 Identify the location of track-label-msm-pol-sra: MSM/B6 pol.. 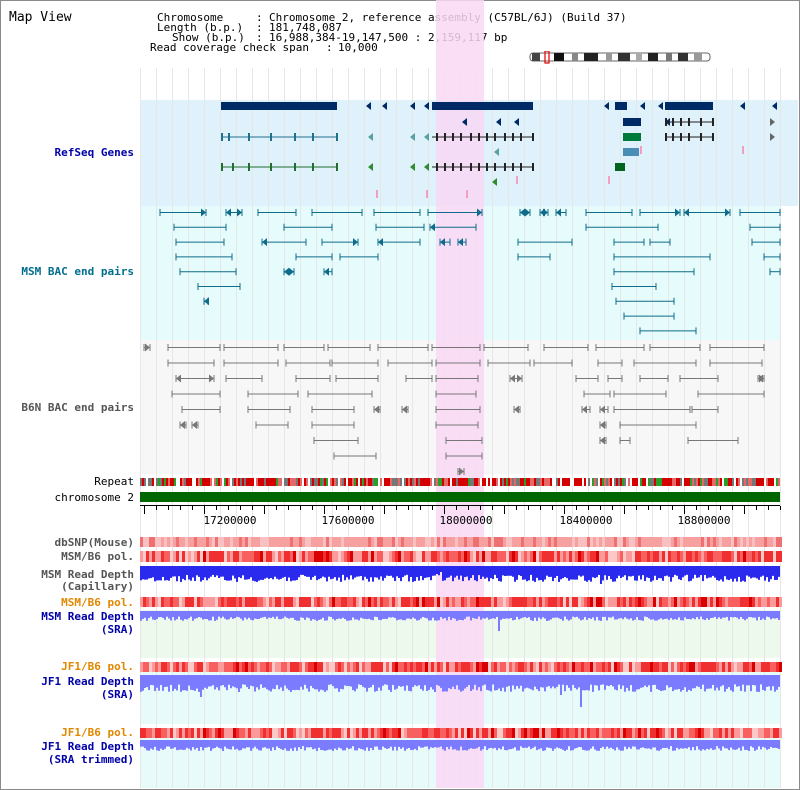
(97, 602).